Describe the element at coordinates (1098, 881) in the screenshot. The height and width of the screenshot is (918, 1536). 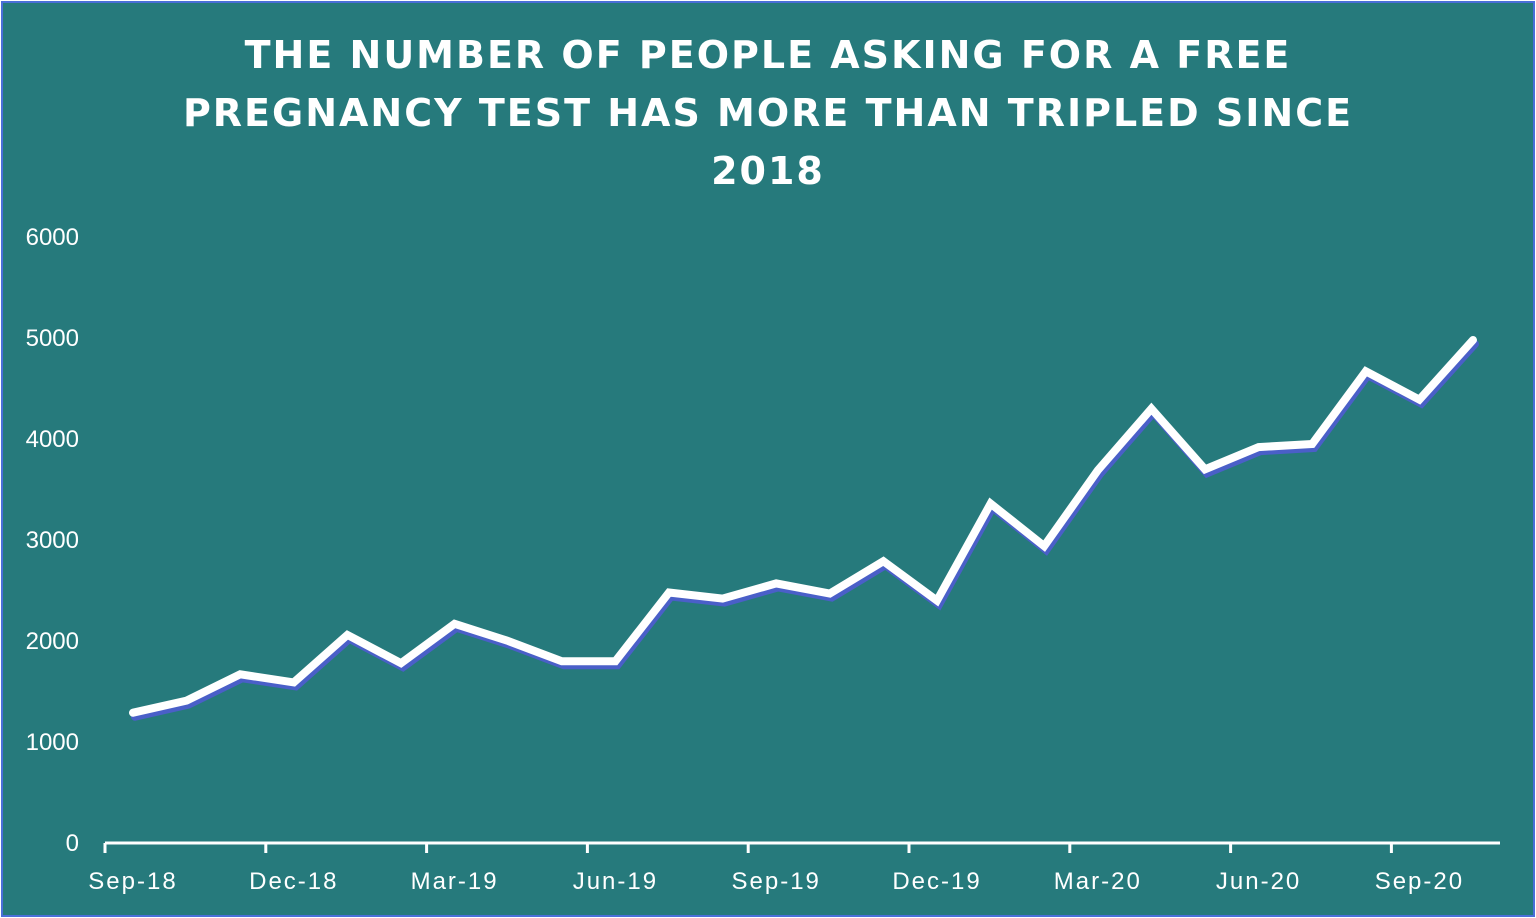
I see `x-tick-label: Mar-20` at that location.